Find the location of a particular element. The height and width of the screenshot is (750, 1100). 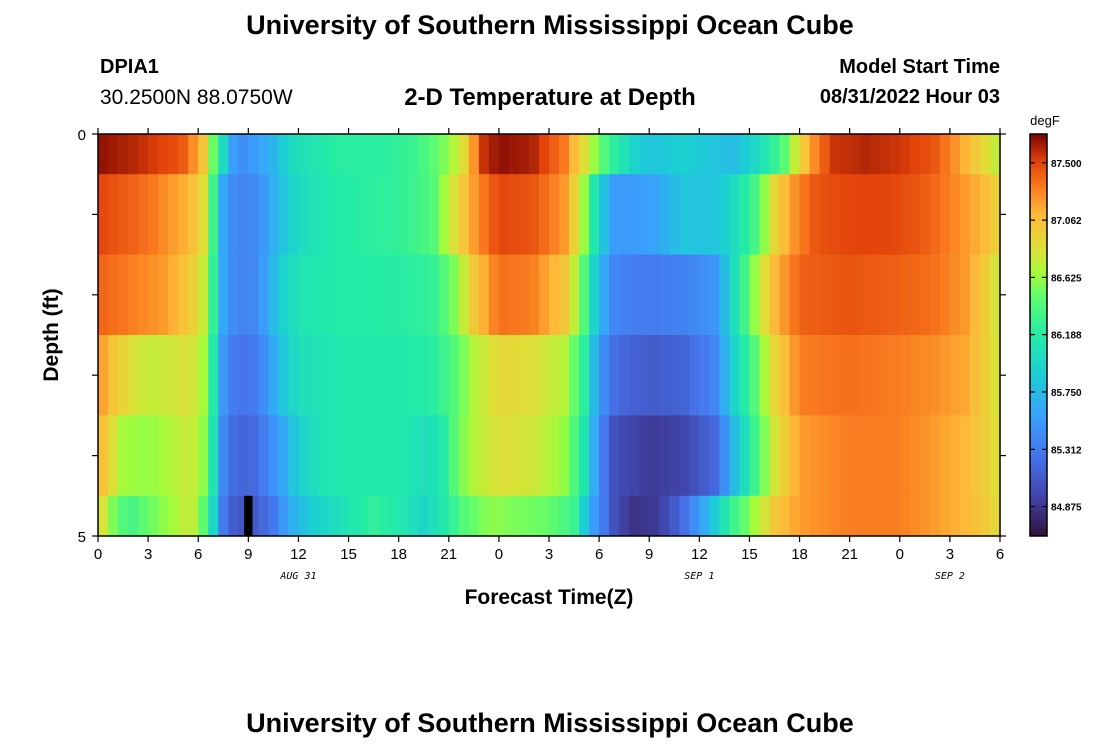

date-label: AUG 31 is located at coordinates (297, 576).